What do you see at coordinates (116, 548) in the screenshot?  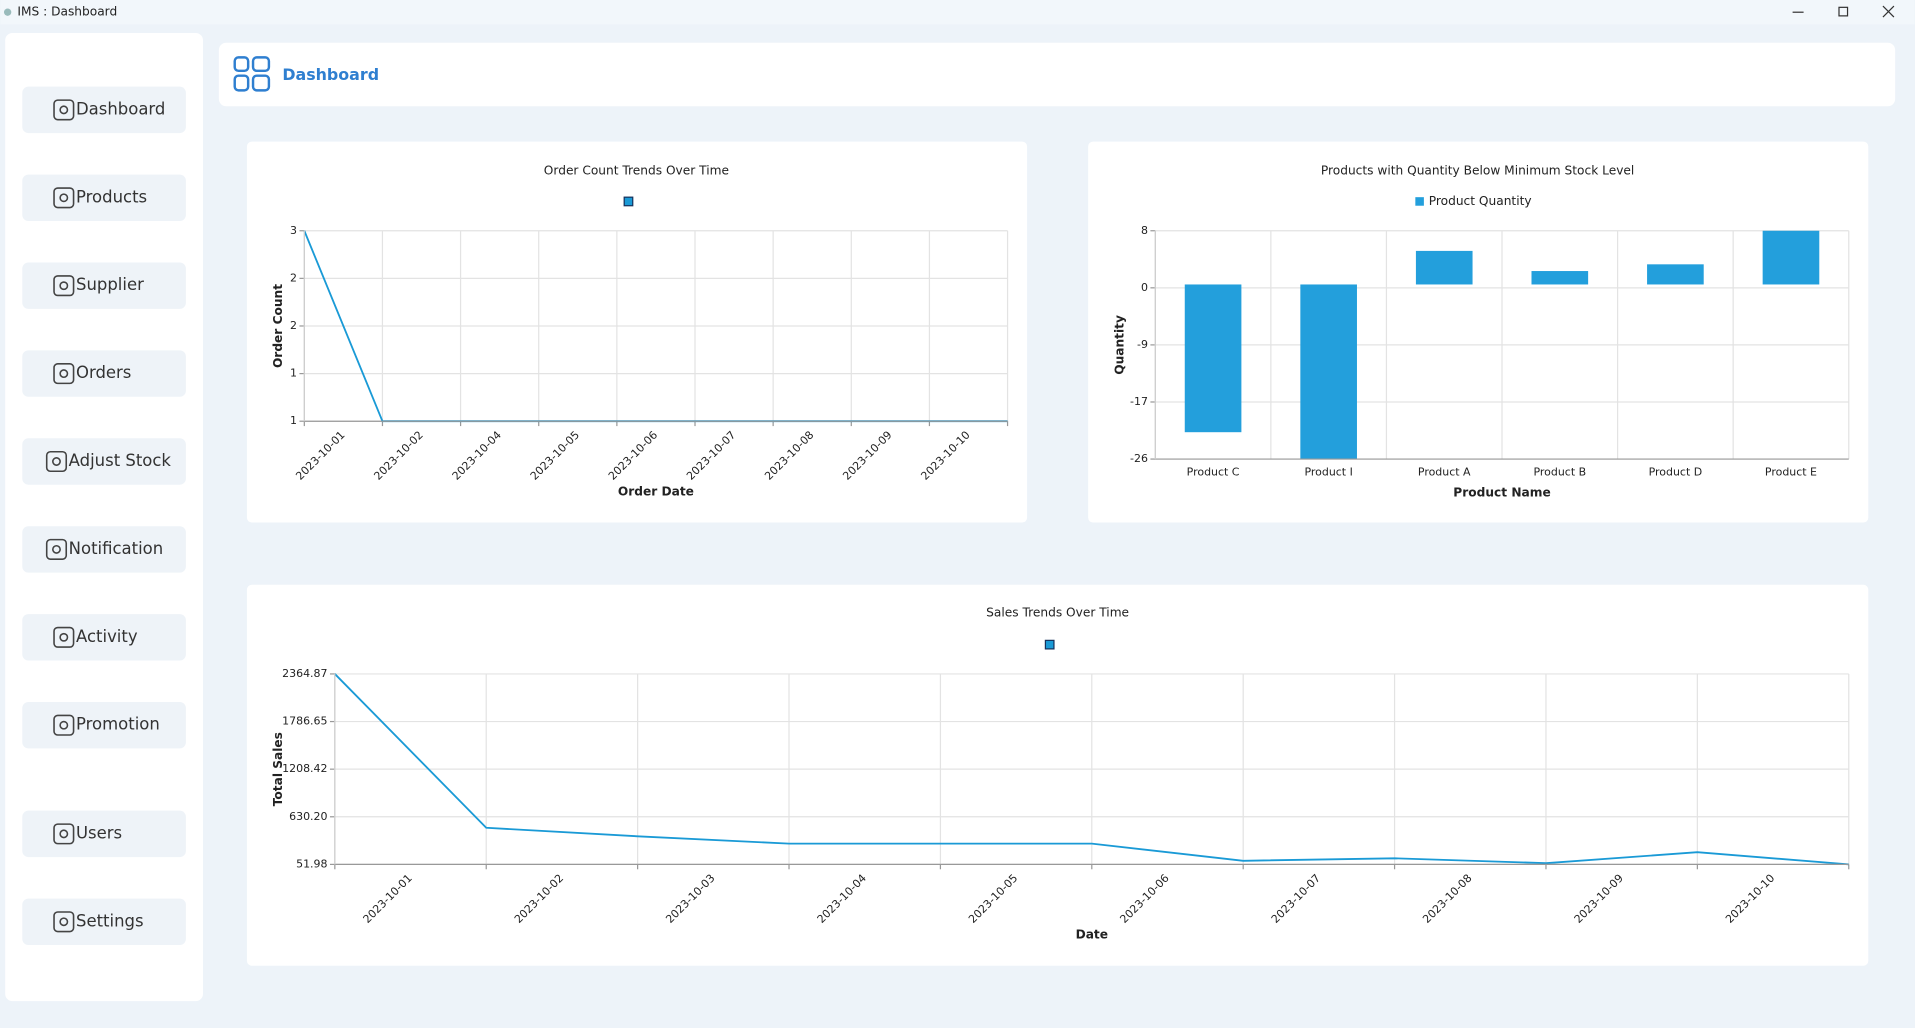 I see `nav-label: Notification` at bounding box center [116, 548].